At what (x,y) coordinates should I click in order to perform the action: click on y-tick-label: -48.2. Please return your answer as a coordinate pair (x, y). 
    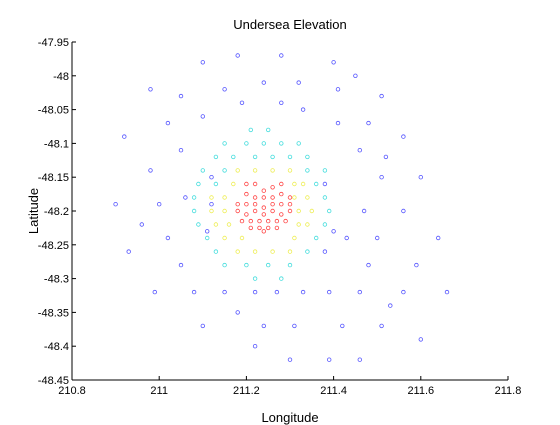
    Looking at the image, I should click on (56, 212).